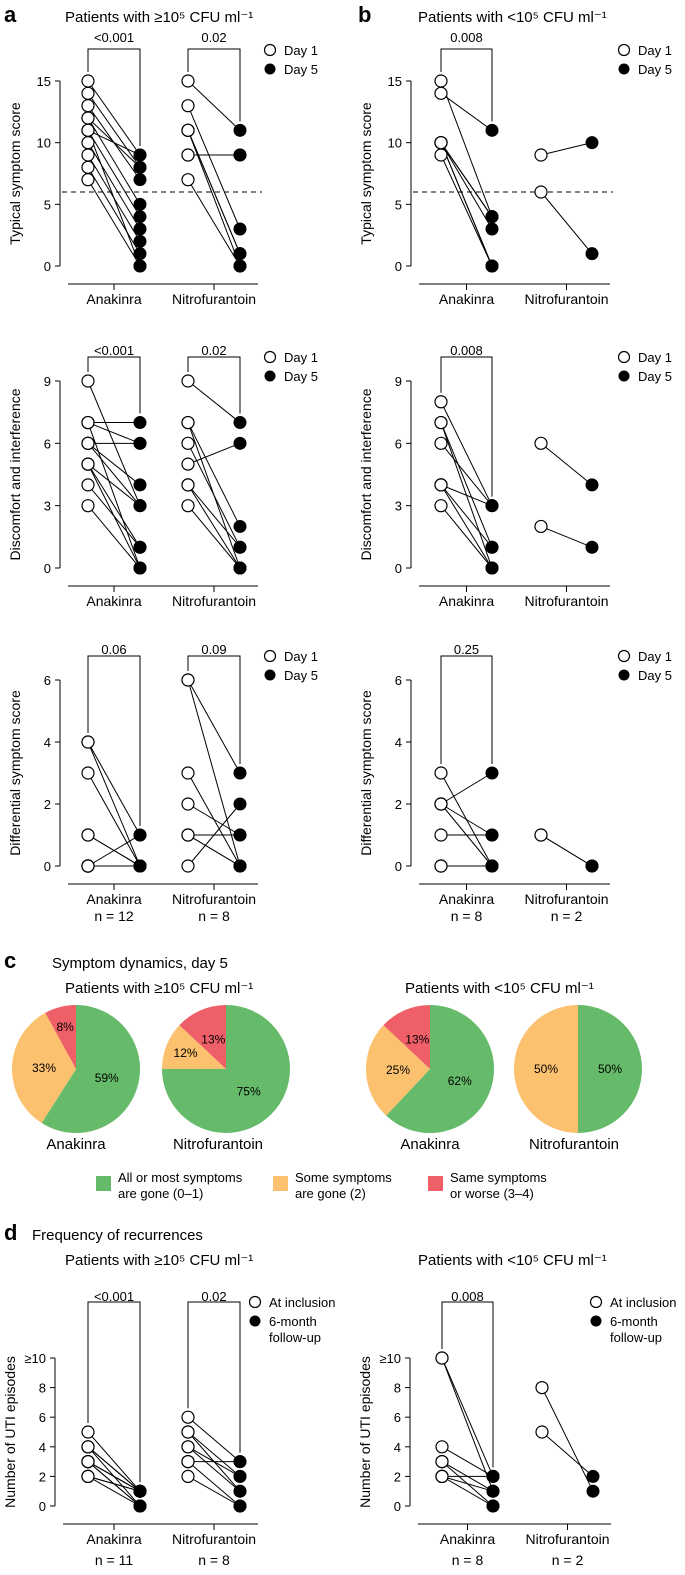 The height and width of the screenshot is (1575, 685). What do you see at coordinates (280, 1183) in the screenshot?
I see `legend-swatch-orange` at bounding box center [280, 1183].